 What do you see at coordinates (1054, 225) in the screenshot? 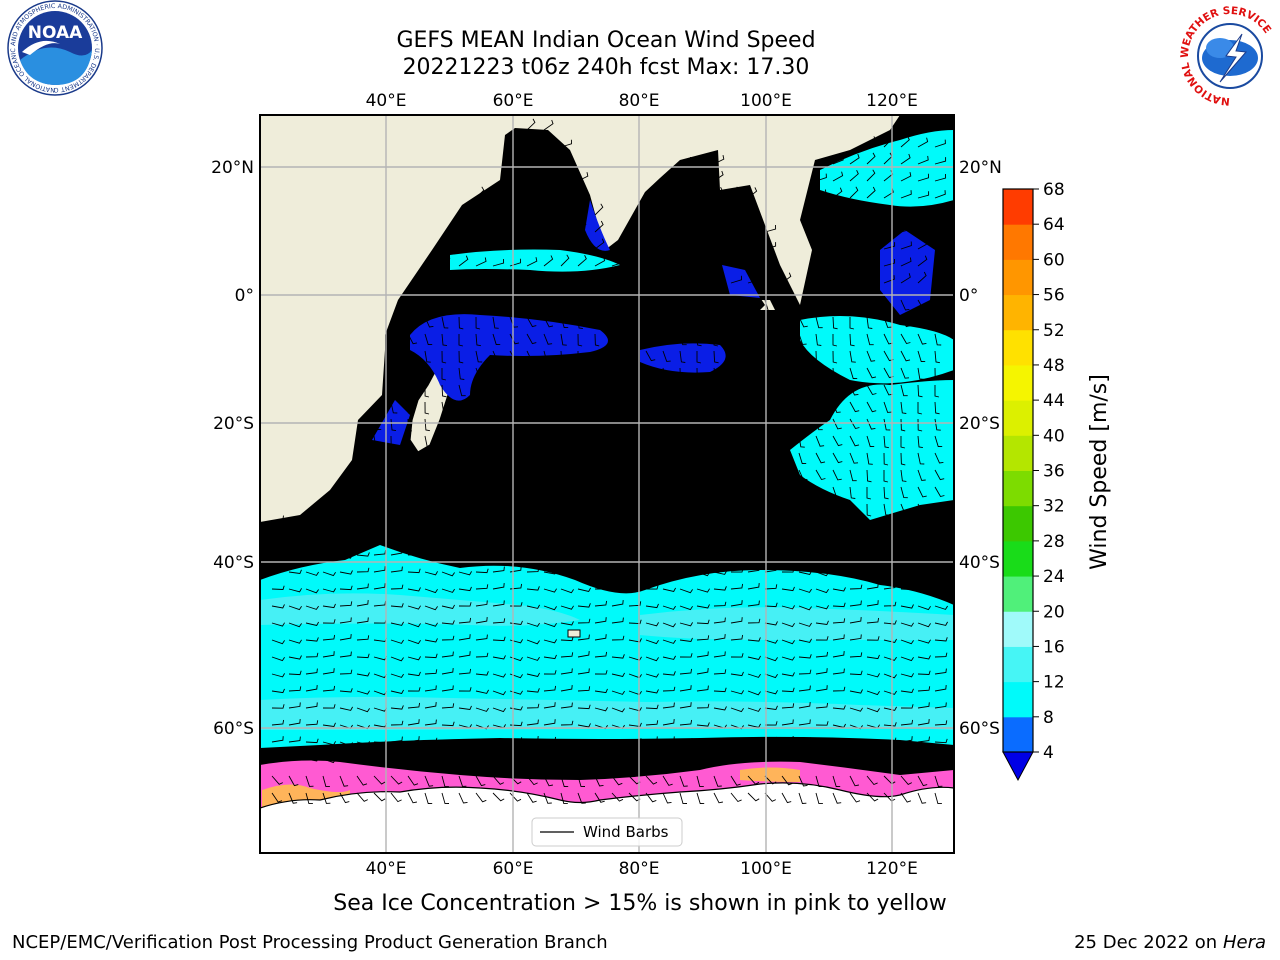
I see `colorbar-tick-label: 64` at bounding box center [1054, 225].